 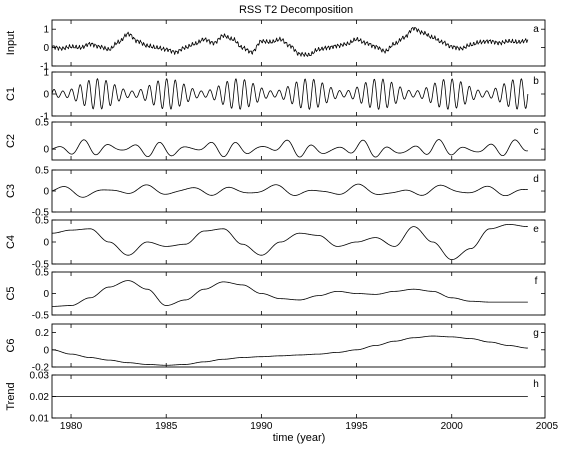 What do you see at coordinates (290, 293) in the screenshot?
I see `series-line-c5` at bounding box center [290, 293].